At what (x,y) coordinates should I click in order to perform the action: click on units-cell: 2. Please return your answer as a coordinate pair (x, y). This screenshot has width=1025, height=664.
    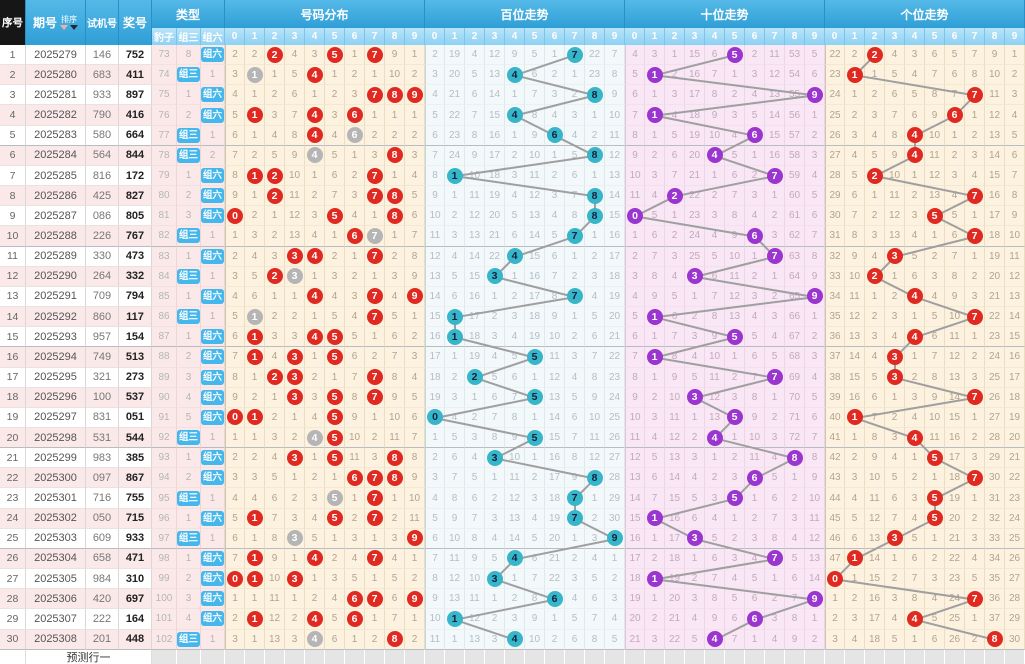
    Looking at the image, I should click on (915, 377).